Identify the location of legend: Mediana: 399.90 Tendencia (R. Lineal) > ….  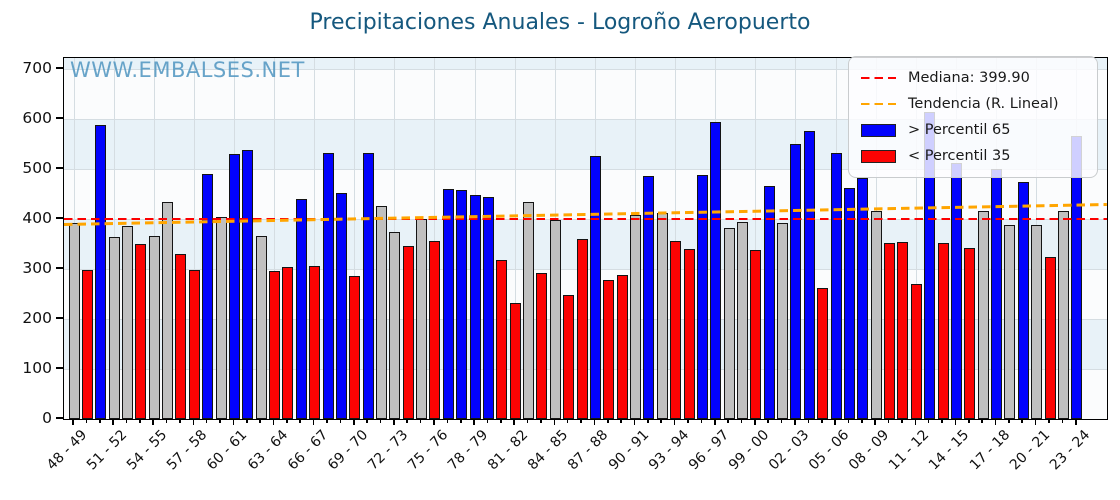
(973, 117).